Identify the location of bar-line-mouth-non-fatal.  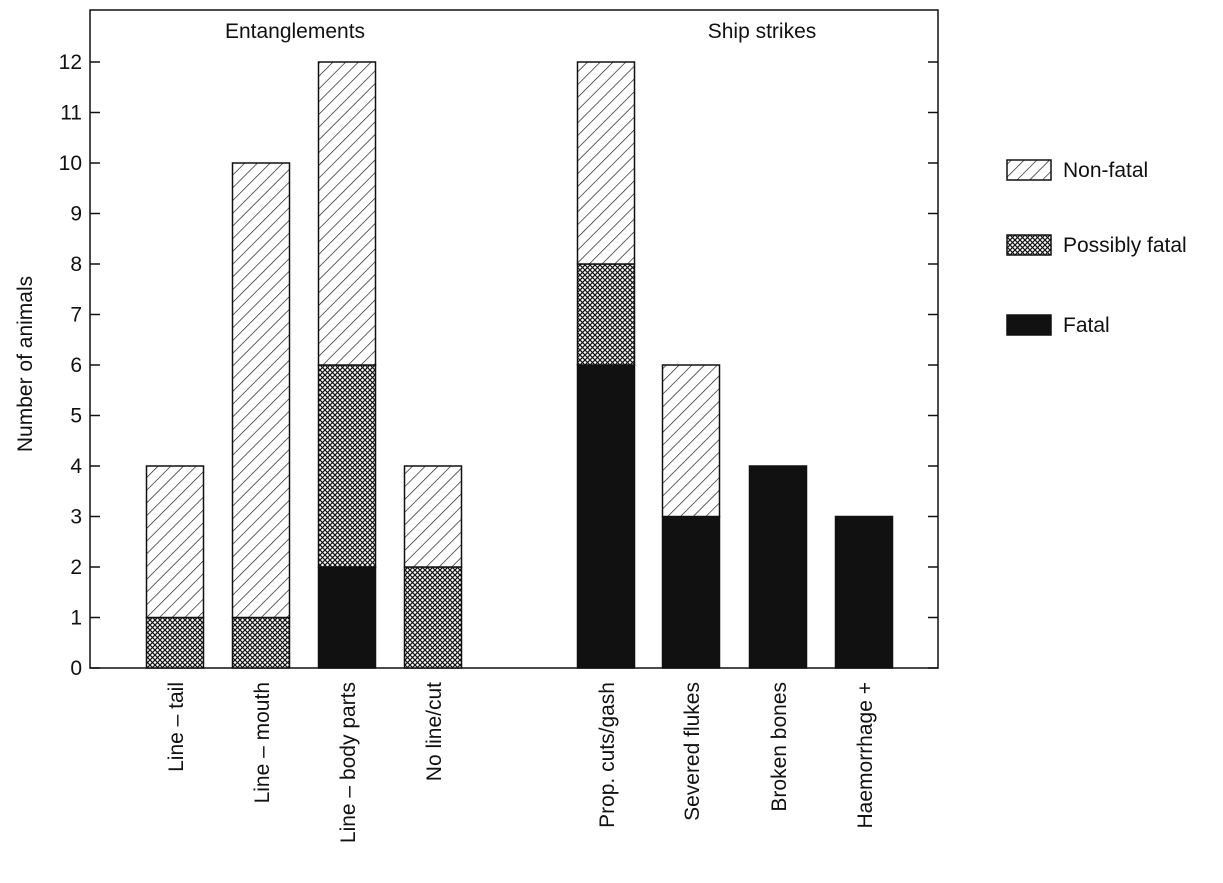
(261, 390).